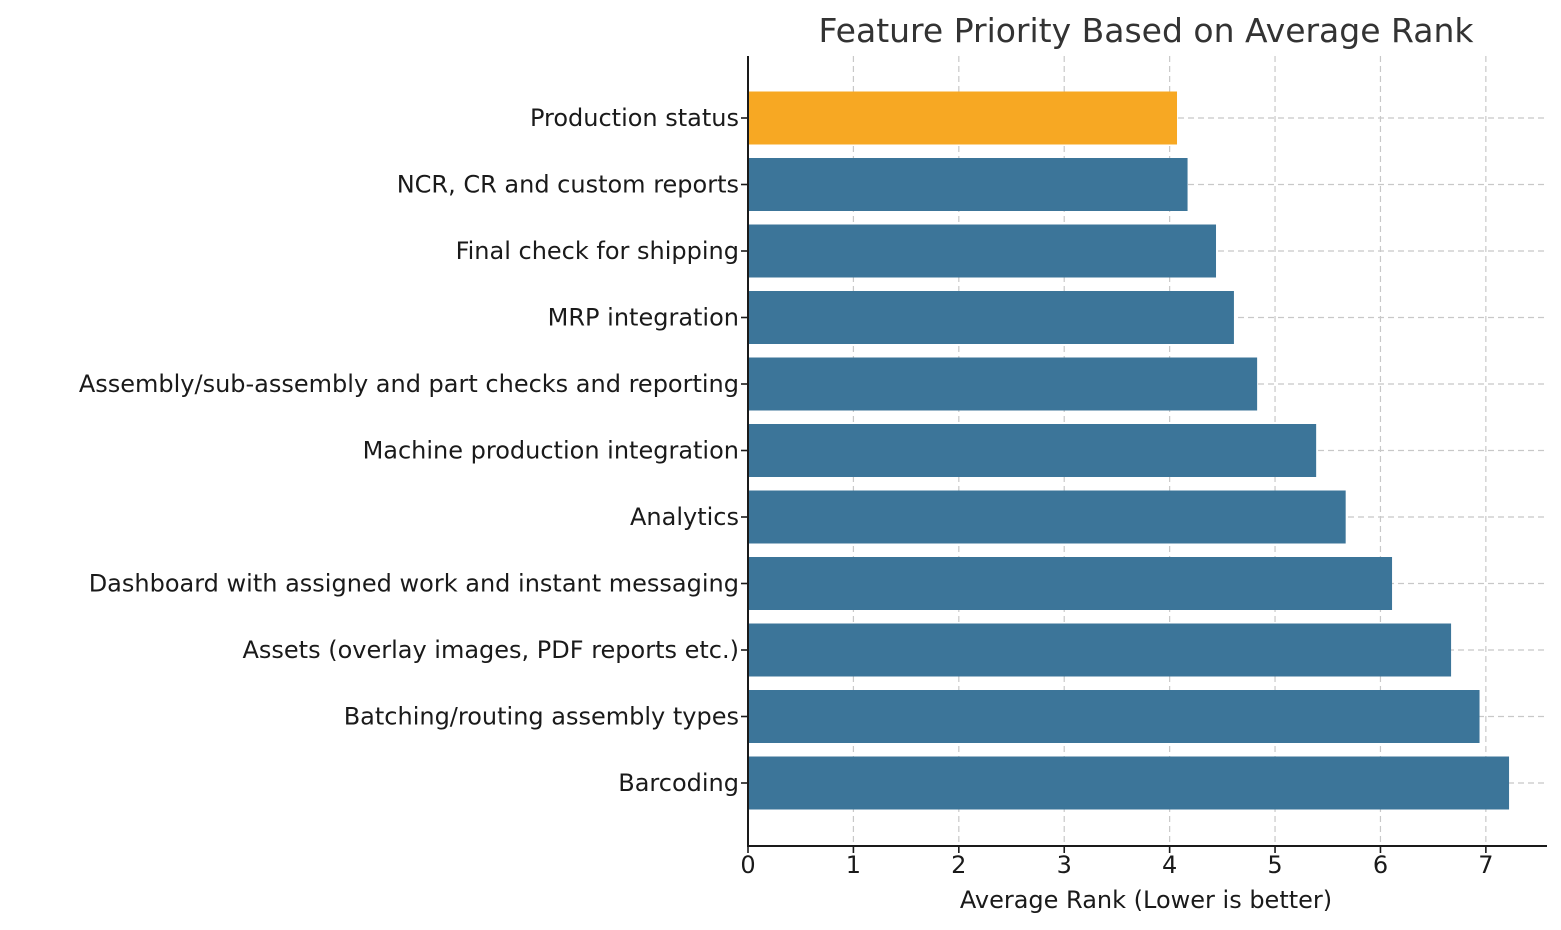 This screenshot has height=930, width=1561. I want to click on category-label: Batching/routing assembly types, so click(541, 717).